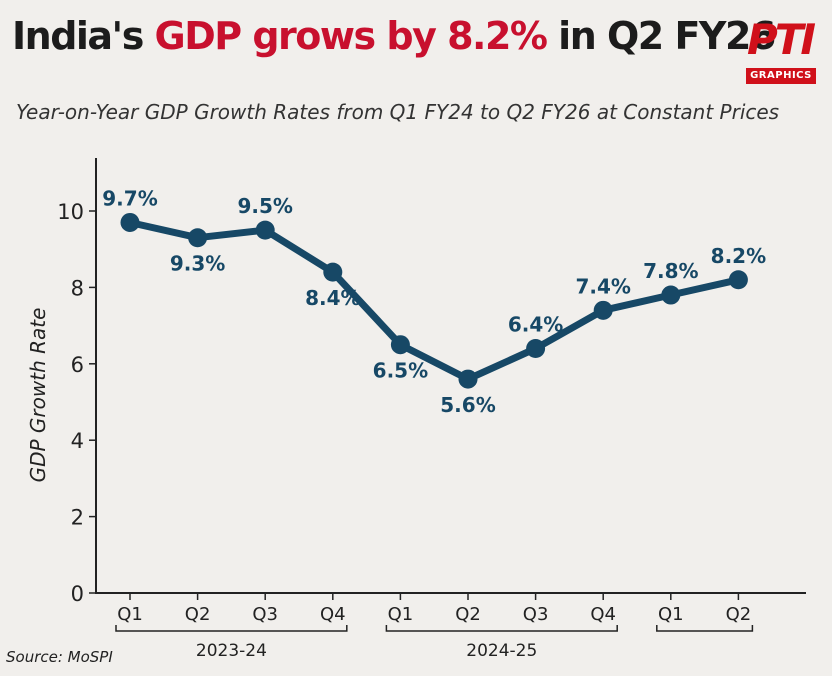 Image resolution: width=832 pixels, height=676 pixels. Describe the element at coordinates (77, 365) in the screenshot. I see `y-tick-label: 6` at that location.